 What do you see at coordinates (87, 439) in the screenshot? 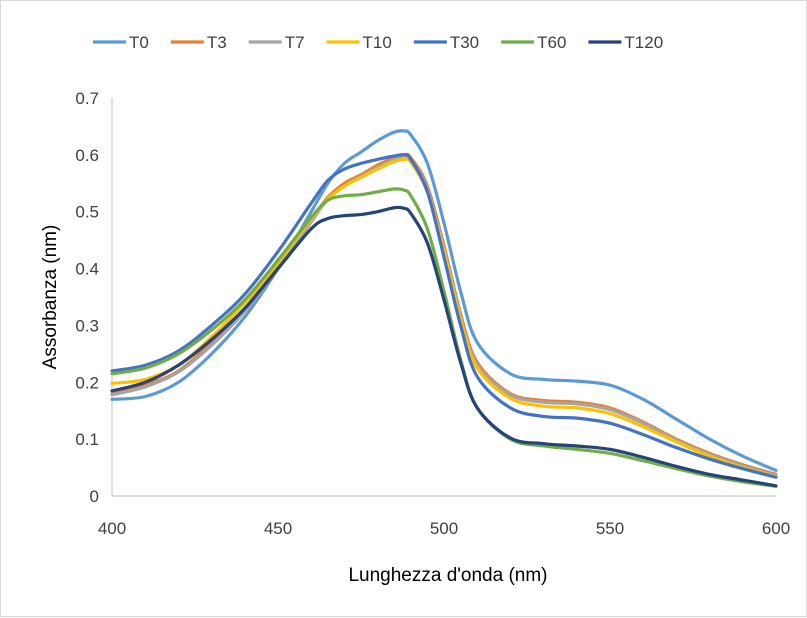
I see `y-tick-label: 0.1` at bounding box center [87, 439].